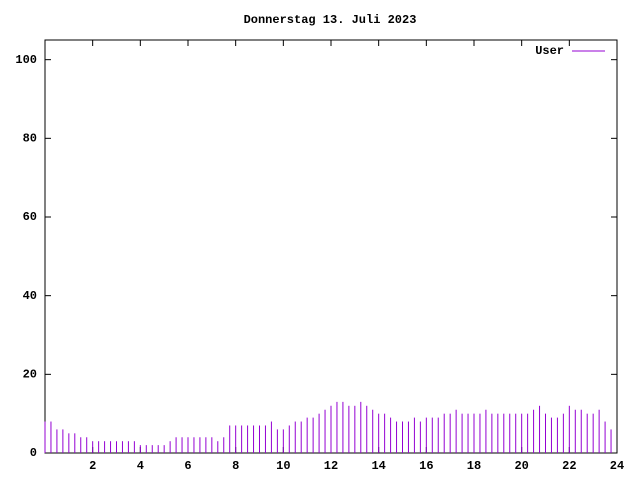 This screenshot has height=480, width=640. I want to click on legend-label: User, so click(549, 51).